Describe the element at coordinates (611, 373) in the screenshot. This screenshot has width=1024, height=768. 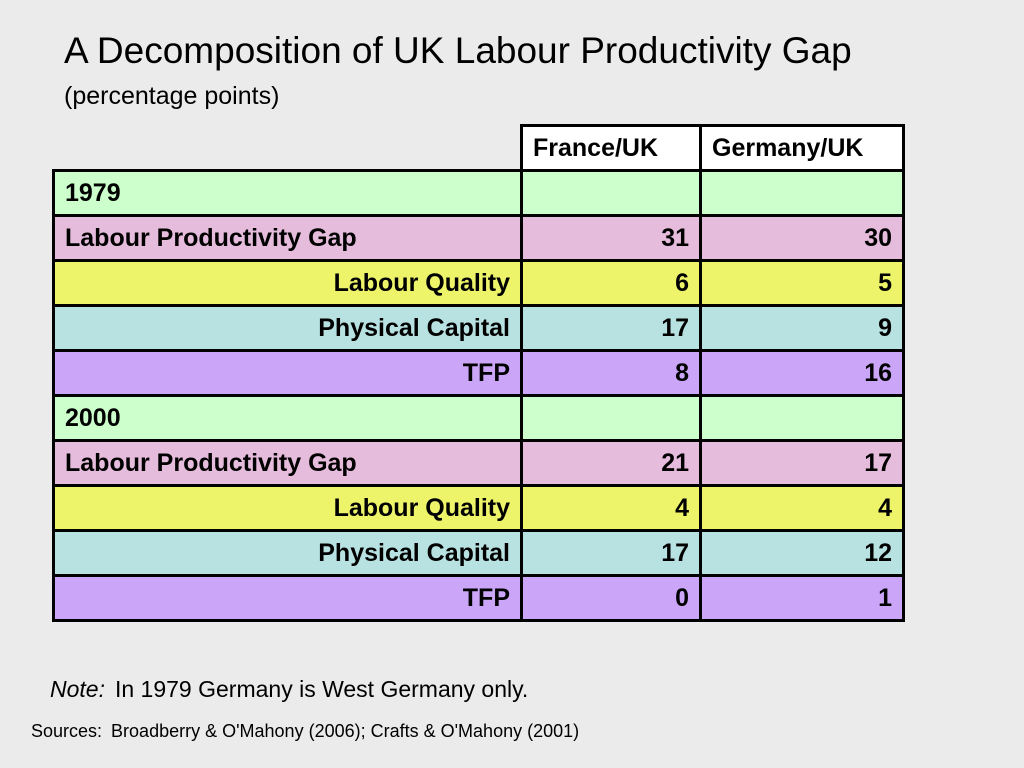
I see `france-uk-value-cell: 8` at that location.